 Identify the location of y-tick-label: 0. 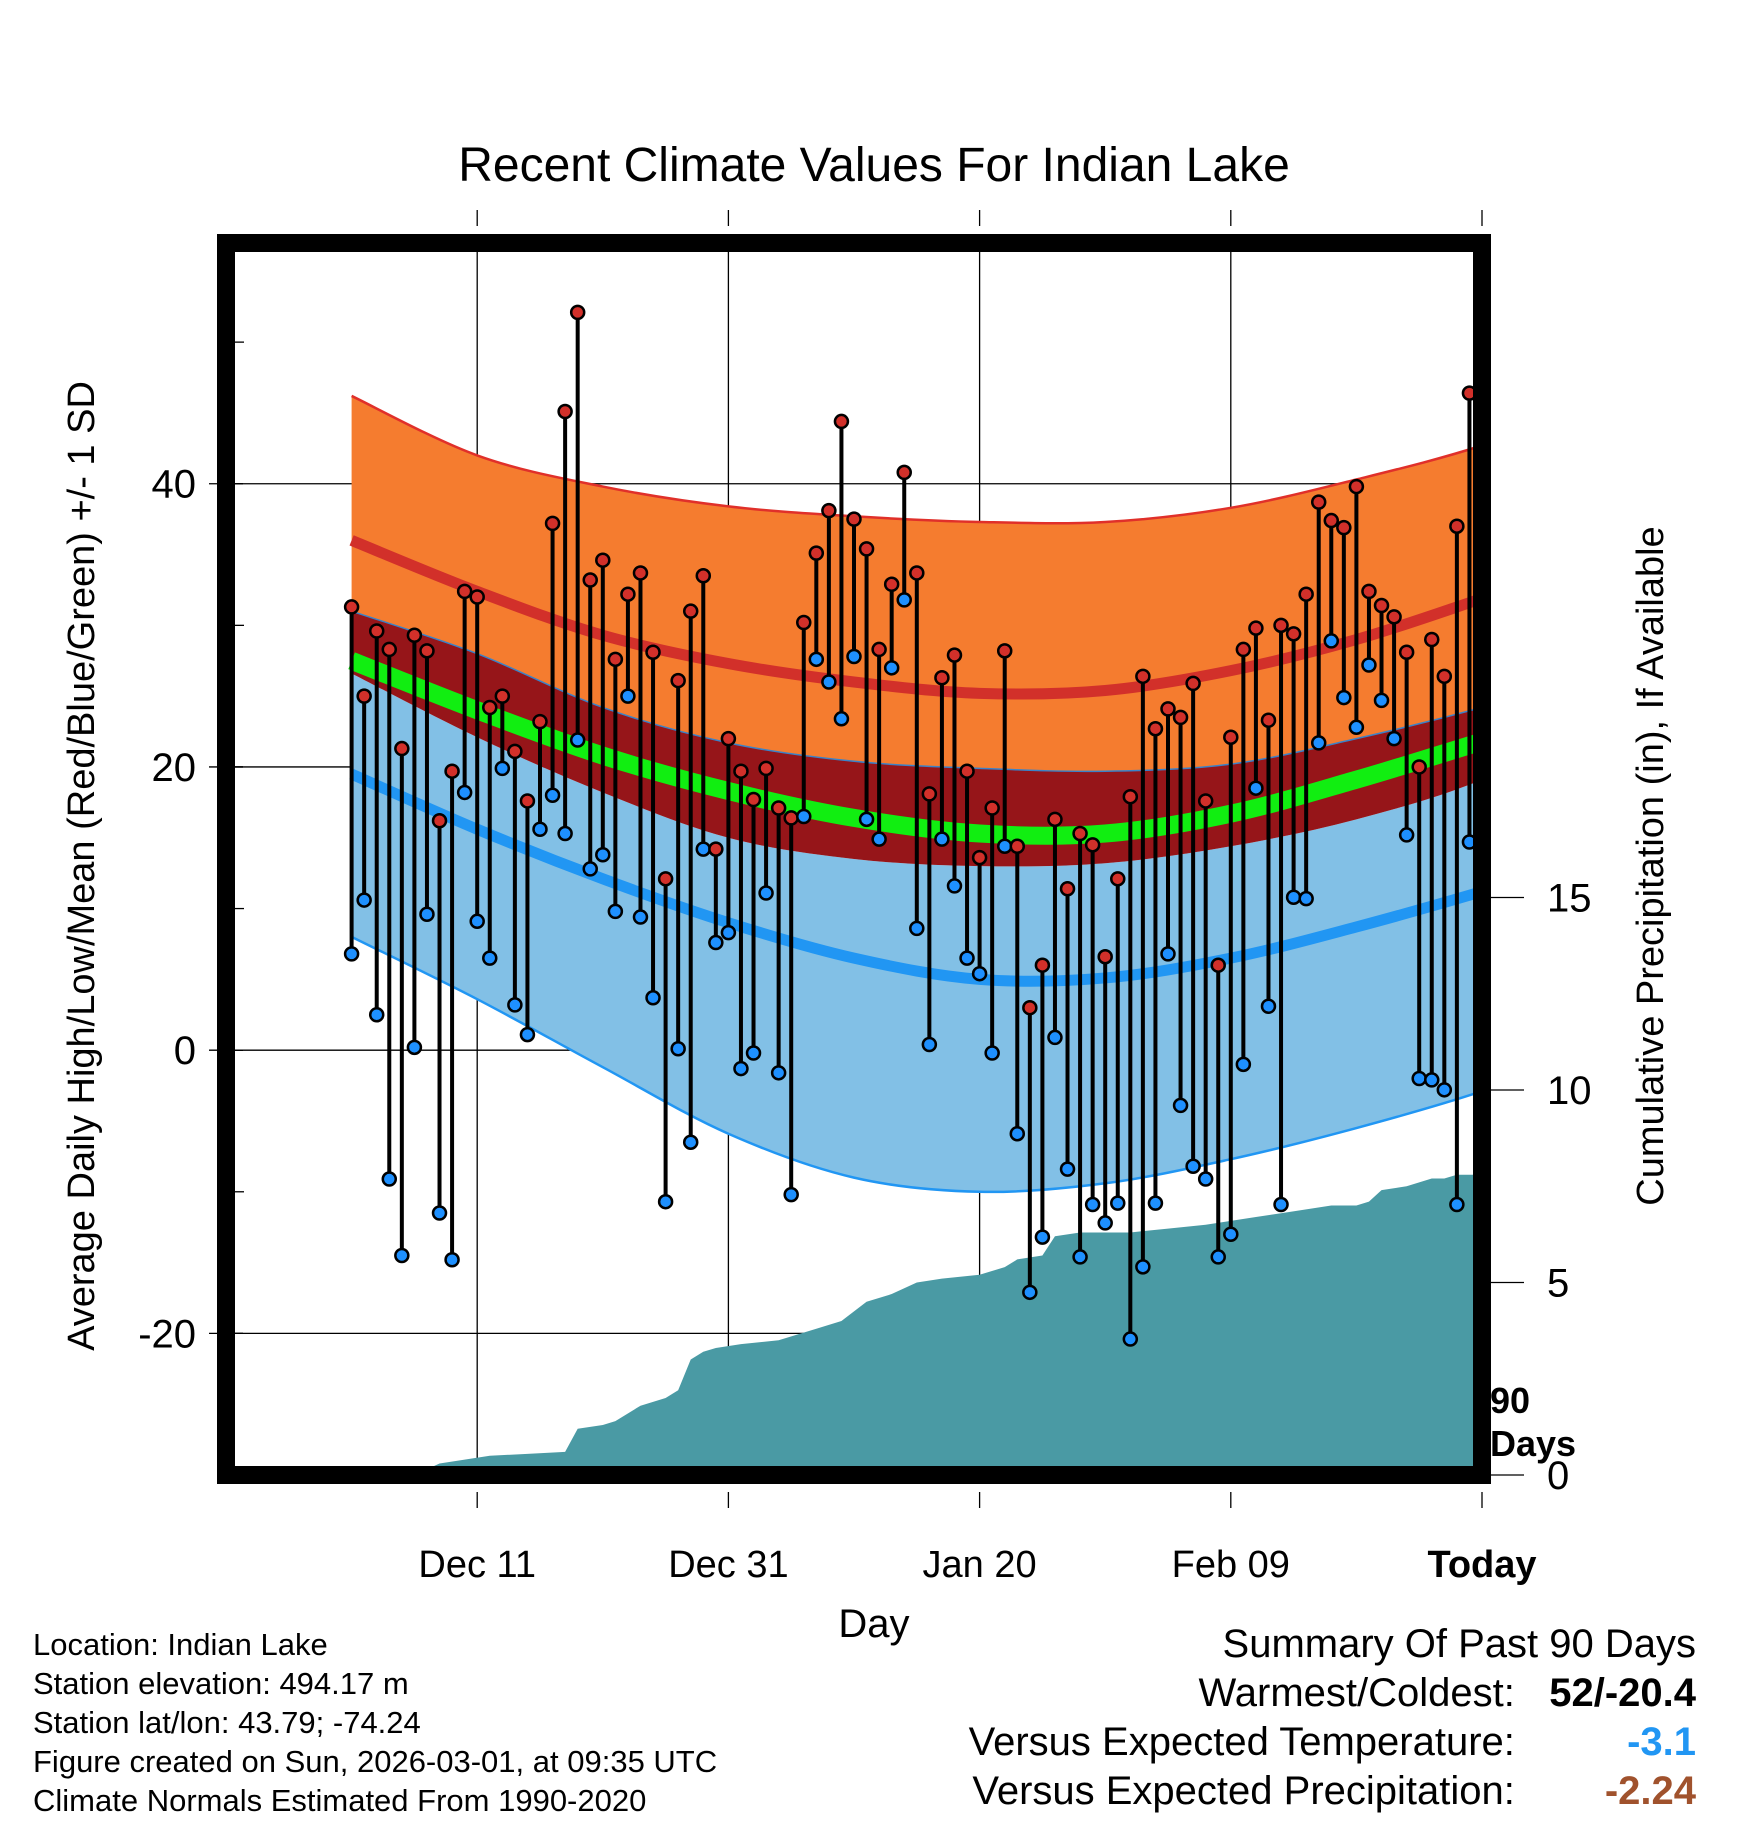
(185, 1051).